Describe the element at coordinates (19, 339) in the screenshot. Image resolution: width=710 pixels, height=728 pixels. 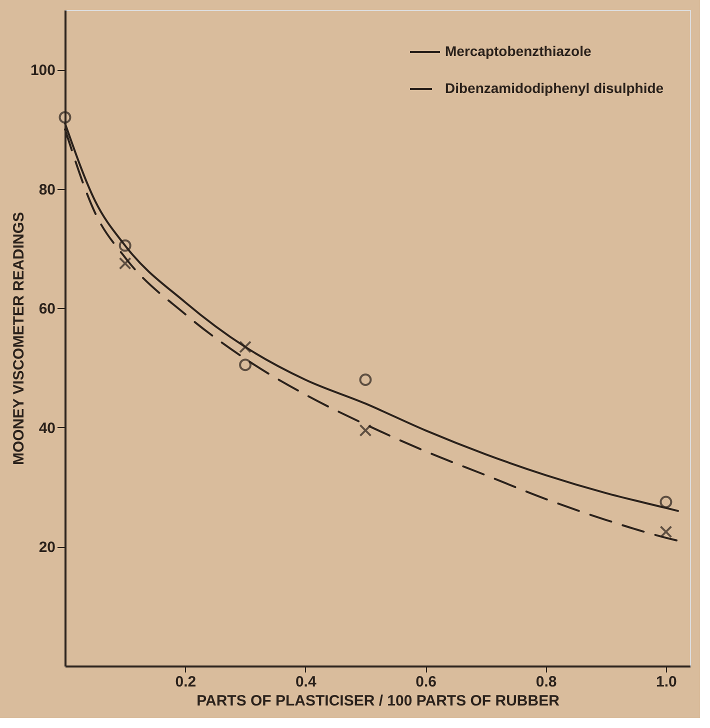
I see `y-axis-title: MOONEY VISCOMETER READINGS` at that location.